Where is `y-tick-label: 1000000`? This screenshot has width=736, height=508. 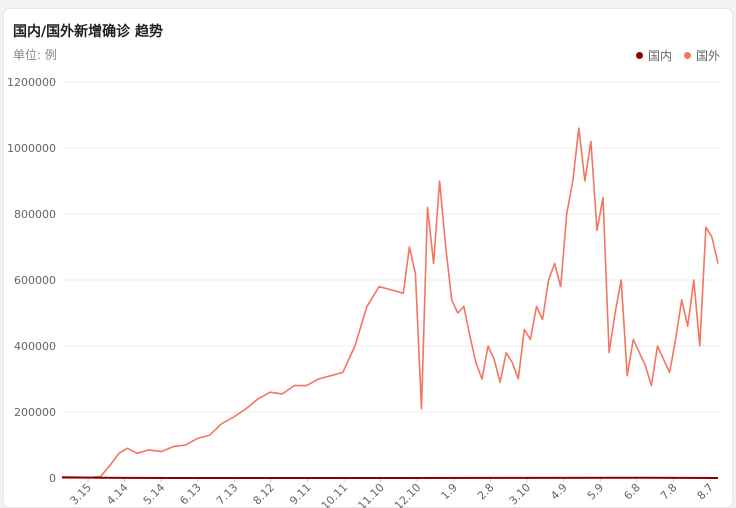 y-tick-label: 1000000 is located at coordinates (31, 148).